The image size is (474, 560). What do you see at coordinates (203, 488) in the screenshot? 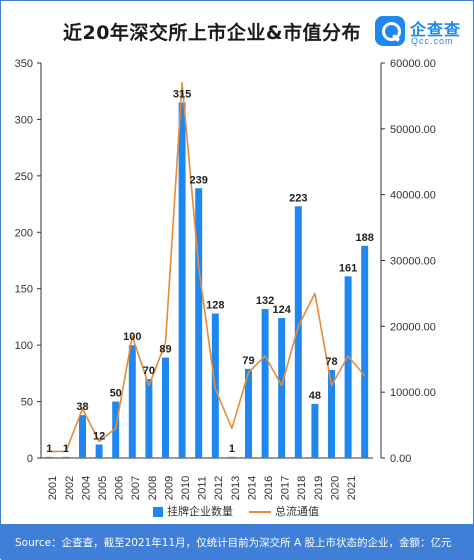
I see `x-tick-label: 2011` at bounding box center [203, 488].